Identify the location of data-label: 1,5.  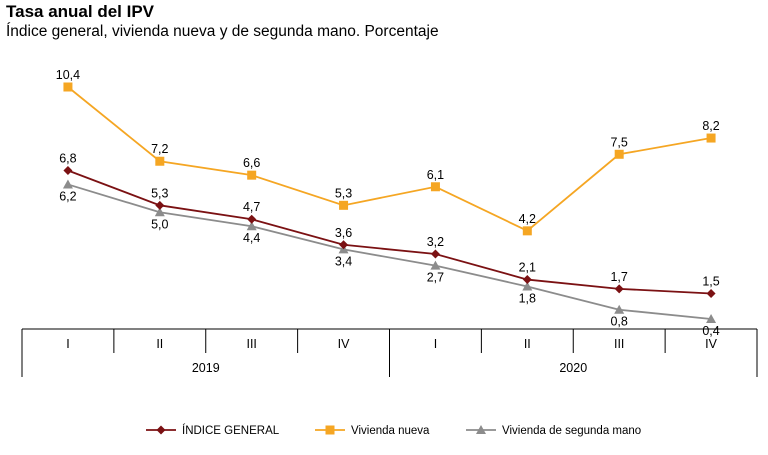
(710, 281).